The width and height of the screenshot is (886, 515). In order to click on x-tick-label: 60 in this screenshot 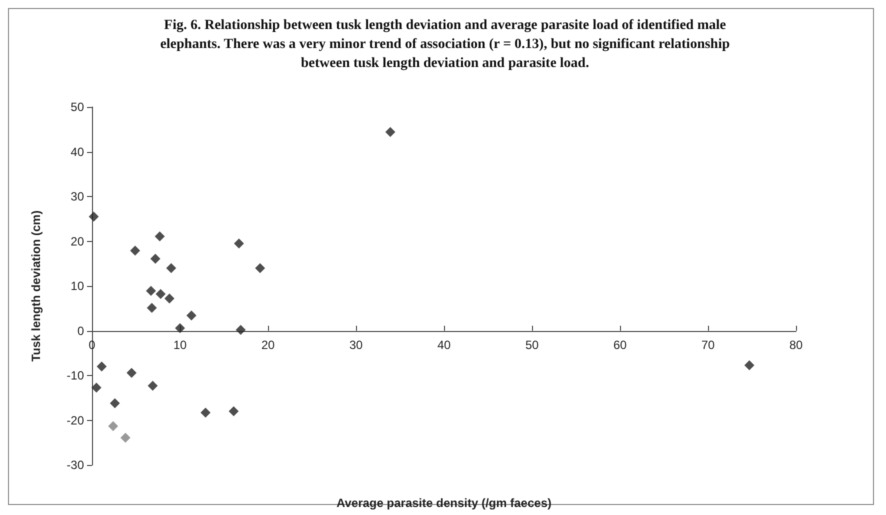, I will do `click(620, 345)`.